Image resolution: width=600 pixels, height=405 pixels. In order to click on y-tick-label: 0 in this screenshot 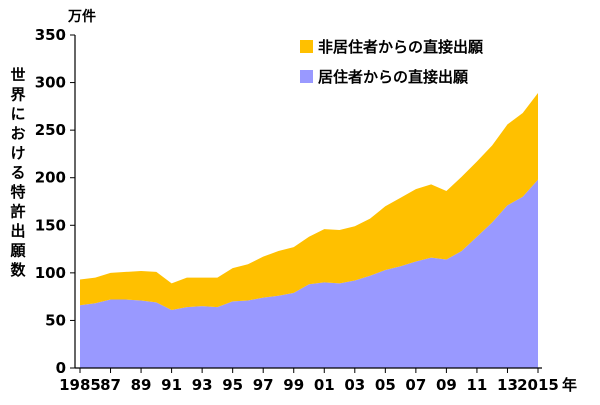, I will do `click(61, 368)`.